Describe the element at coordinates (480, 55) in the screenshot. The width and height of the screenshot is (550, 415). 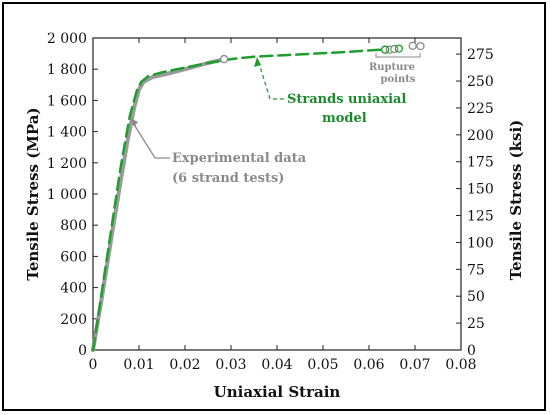
I see `y2-tick-label: 275` at that location.